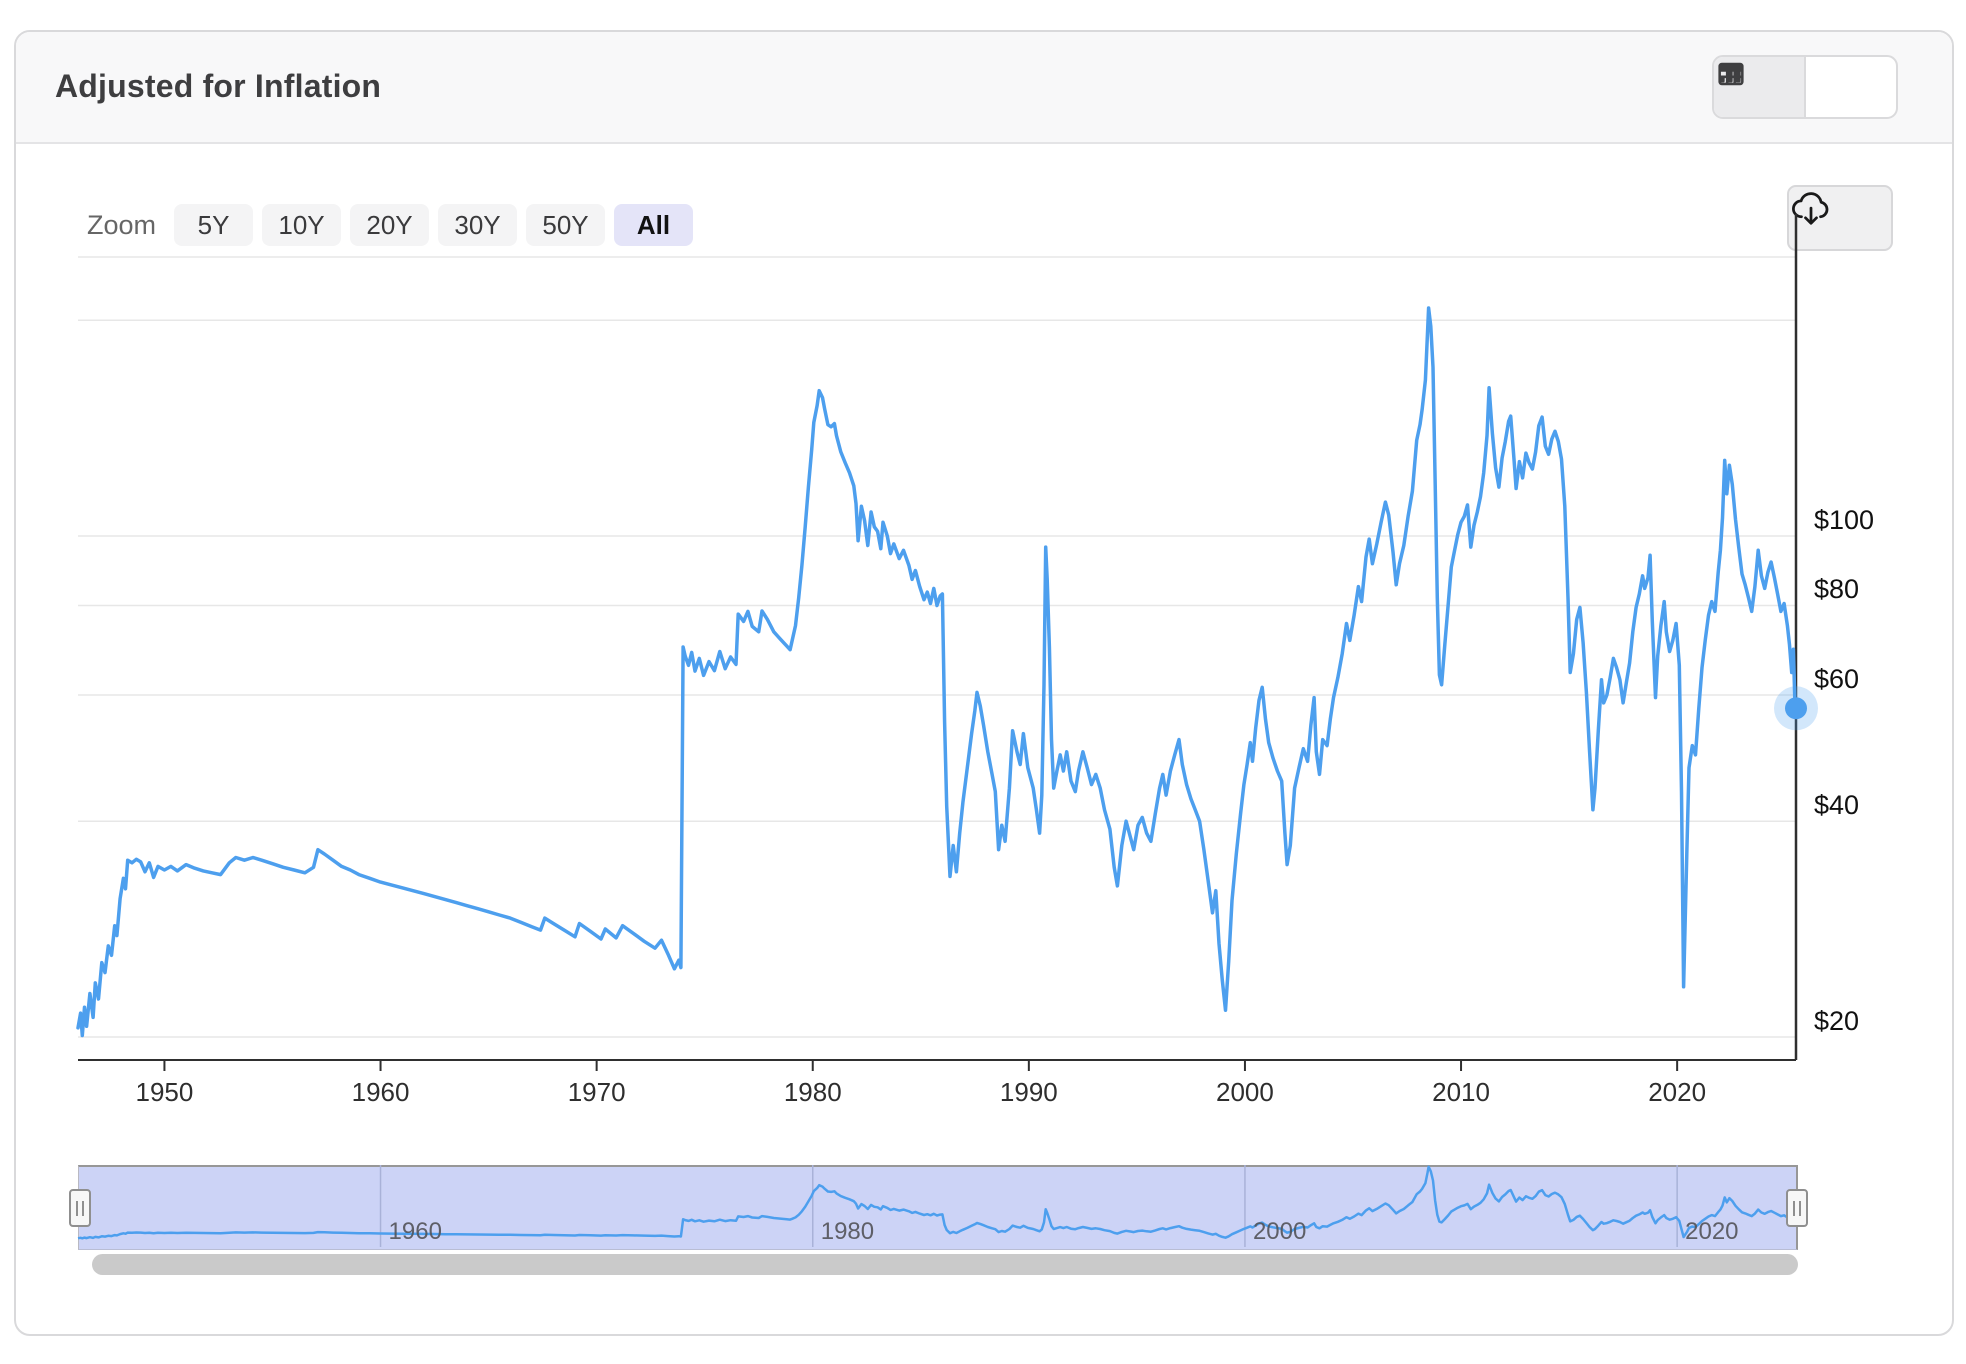  I want to click on x-axis-label-1970: 1970, so click(596, 1092).